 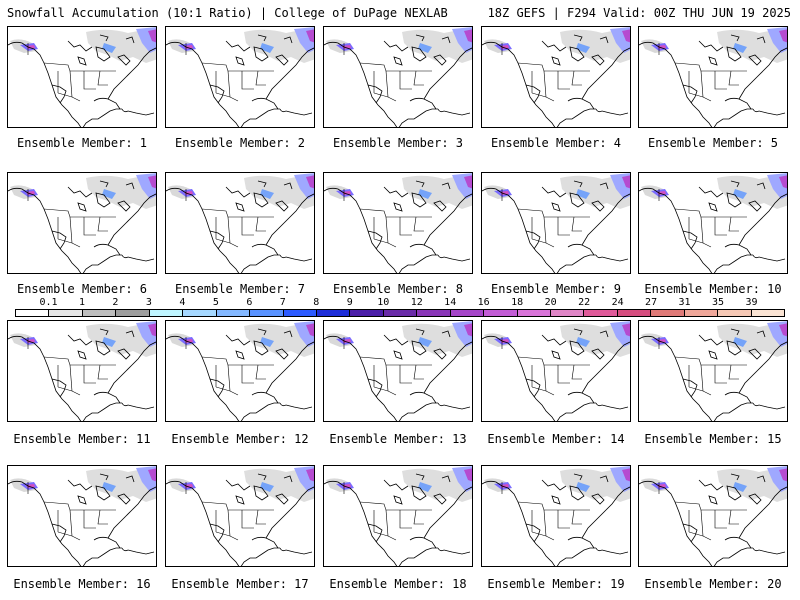 What do you see at coordinates (215, 302) in the screenshot?
I see `colorbar-tick-label: 5` at bounding box center [215, 302].